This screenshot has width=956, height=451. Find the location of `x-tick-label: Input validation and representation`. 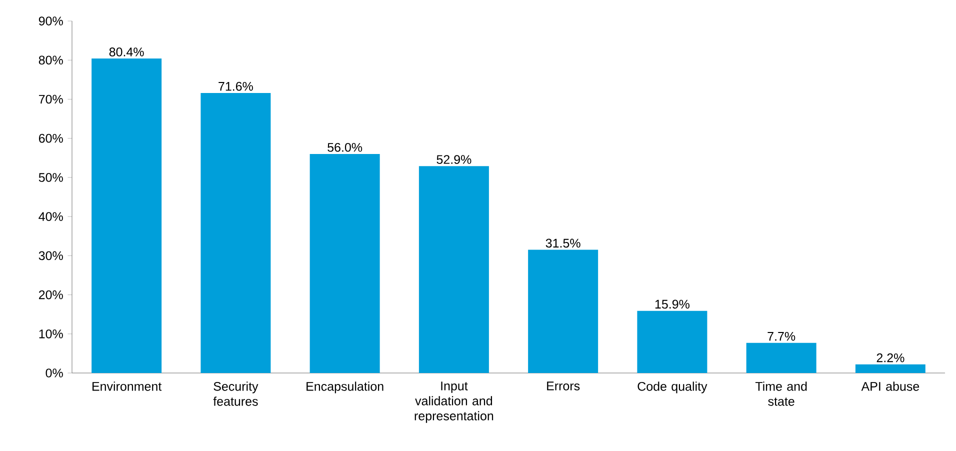

x-tick-label: Input validation and representation is located at coordinates (454, 402).